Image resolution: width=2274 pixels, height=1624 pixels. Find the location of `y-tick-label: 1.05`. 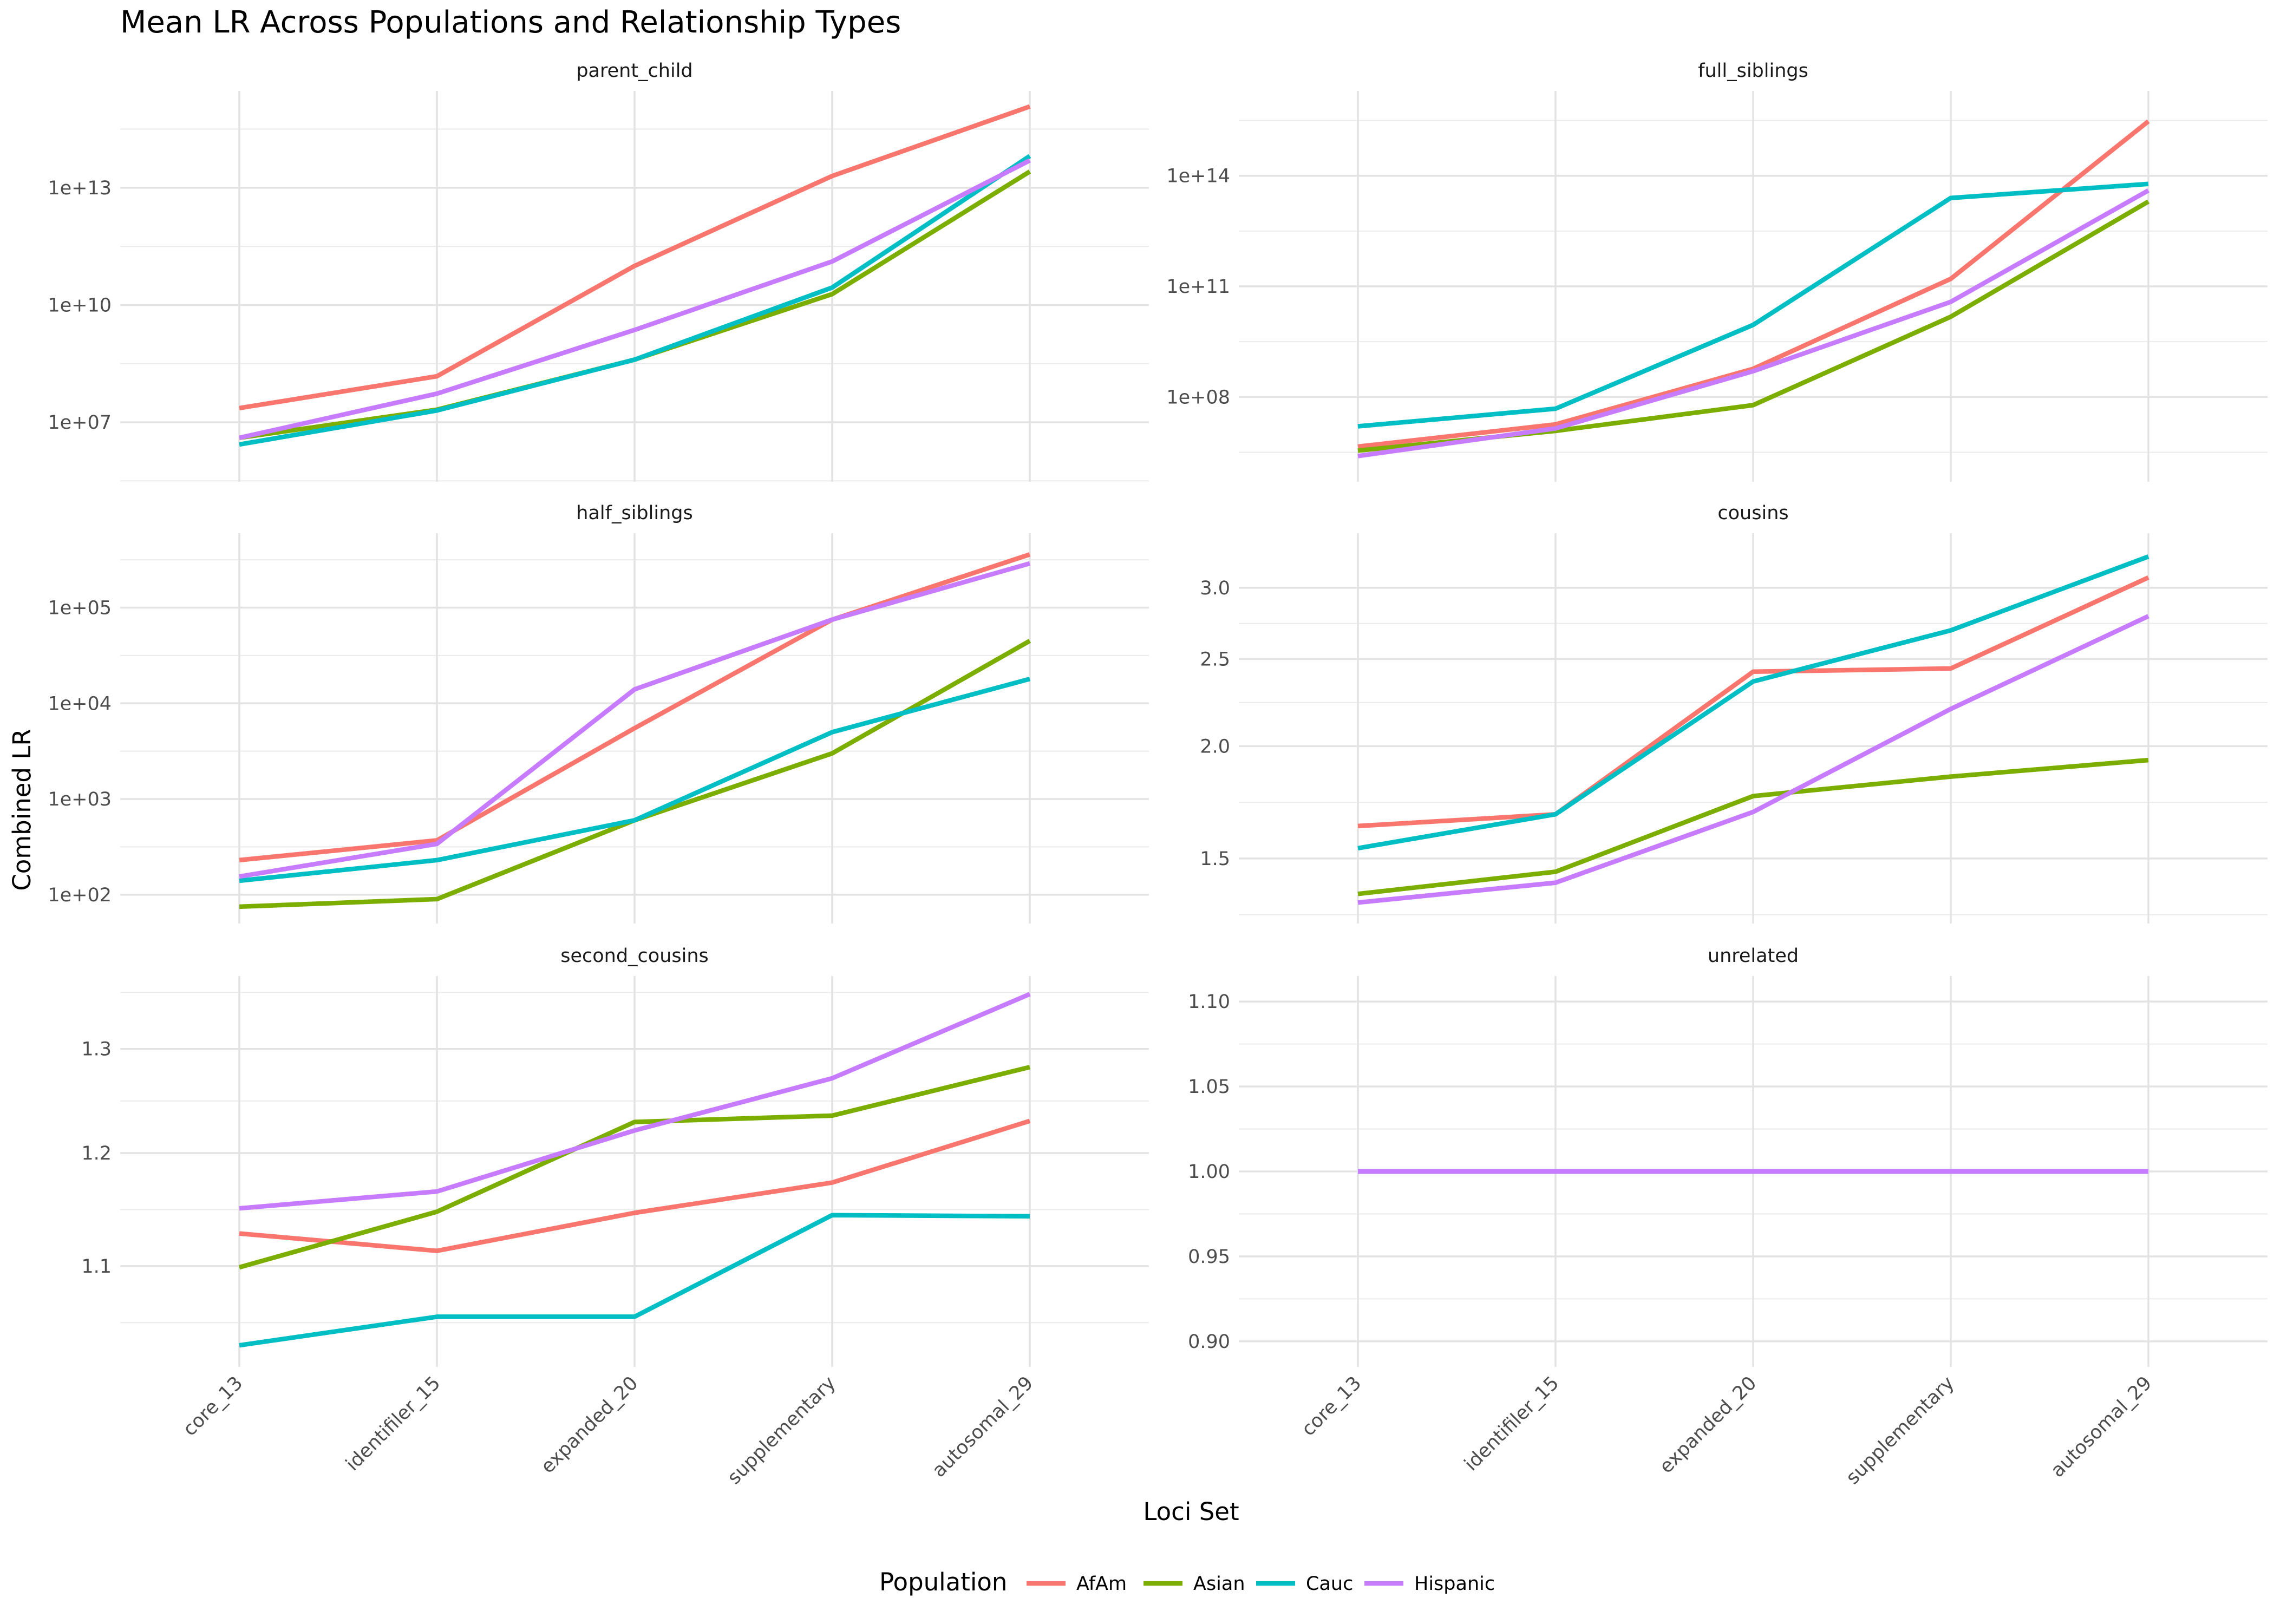

y-tick-label: 1.05 is located at coordinates (1209, 1087).